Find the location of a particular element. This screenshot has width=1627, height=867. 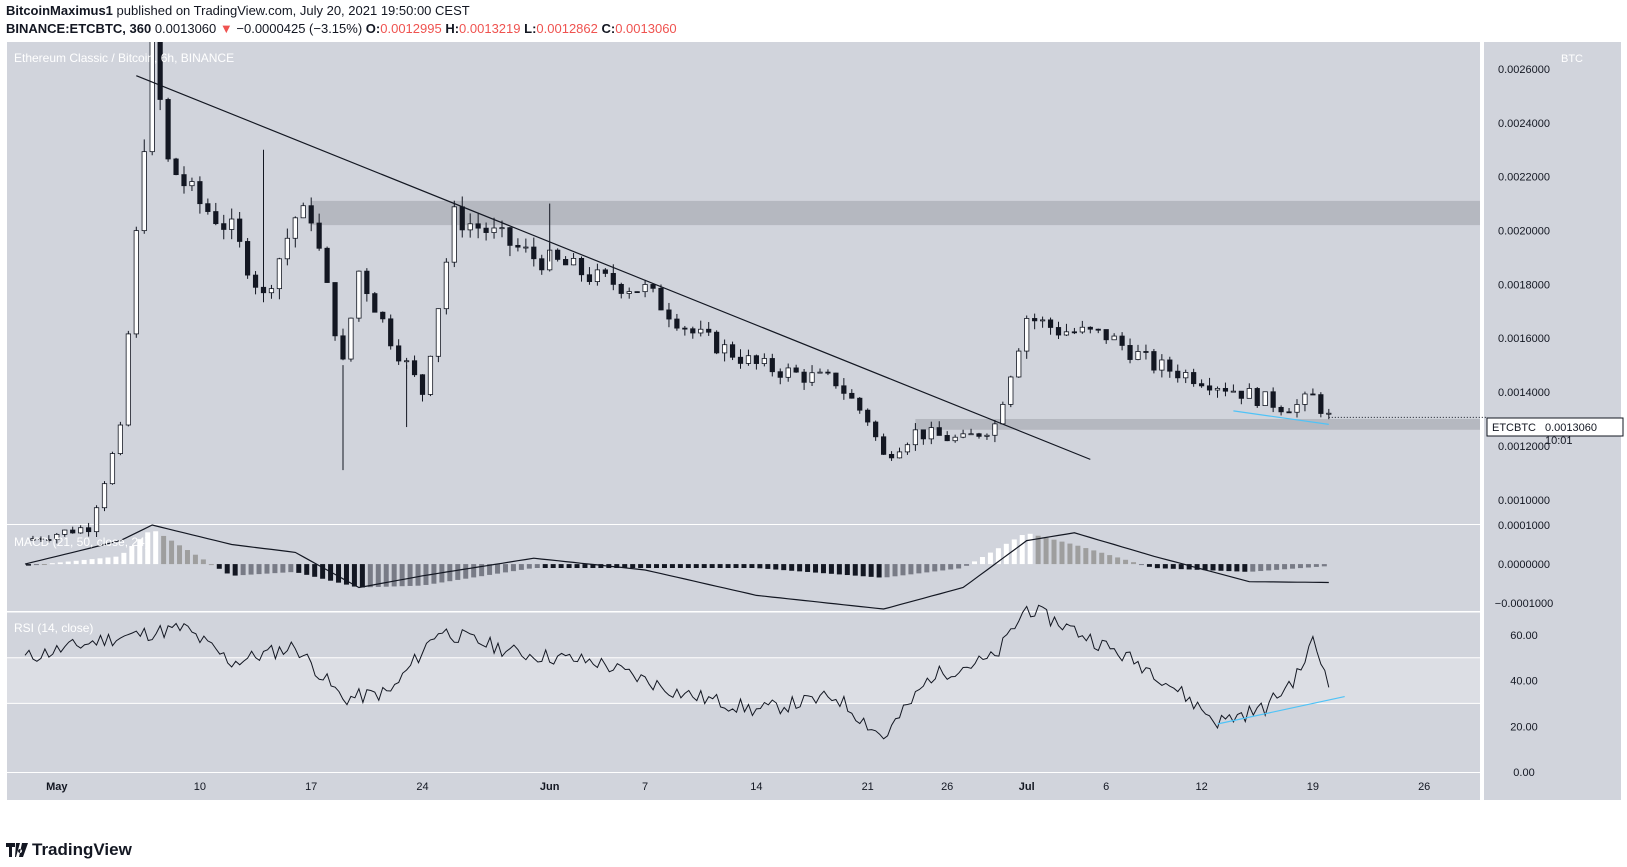

macd-label: MACD (21, 50, close, 24) is located at coordinates (81, 542).